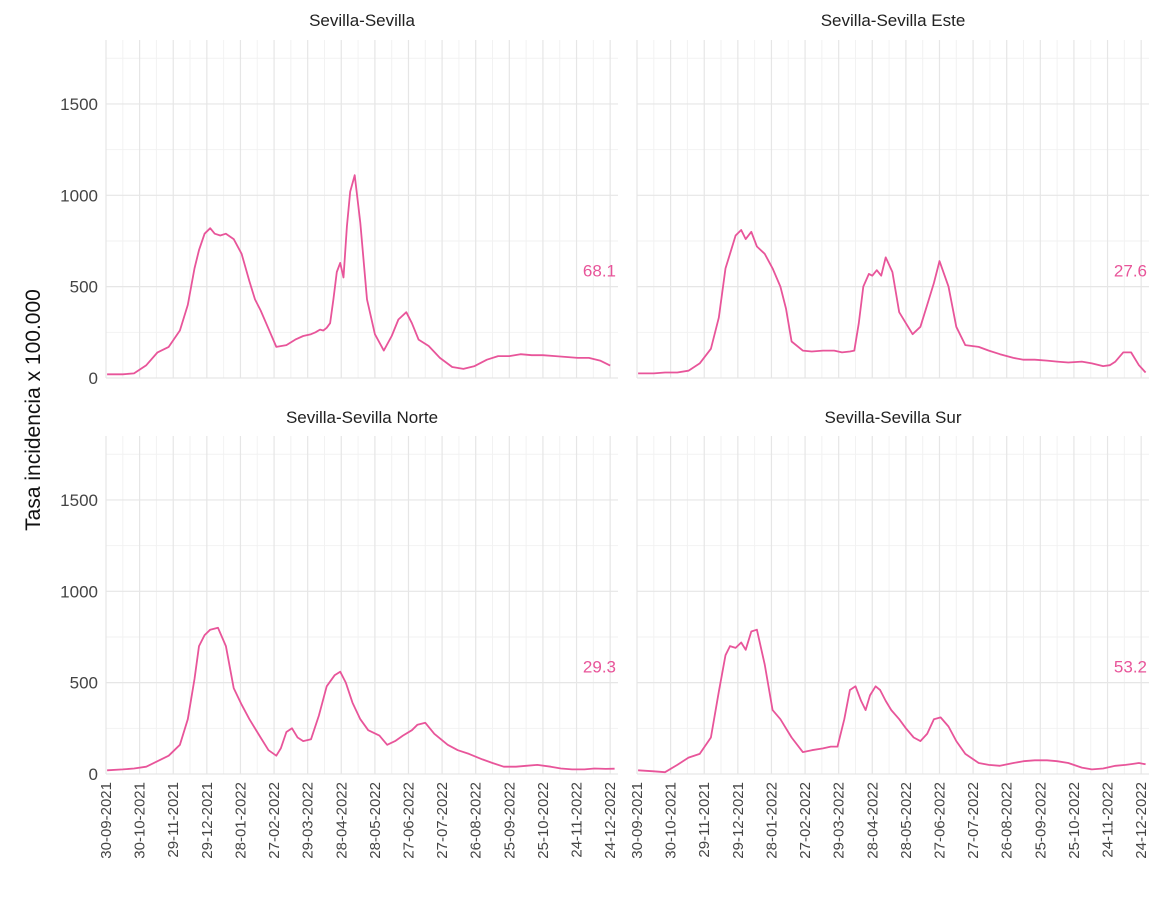  What do you see at coordinates (362, 20) in the screenshot?
I see `panel-title: Sevilla-Sevilla` at bounding box center [362, 20].